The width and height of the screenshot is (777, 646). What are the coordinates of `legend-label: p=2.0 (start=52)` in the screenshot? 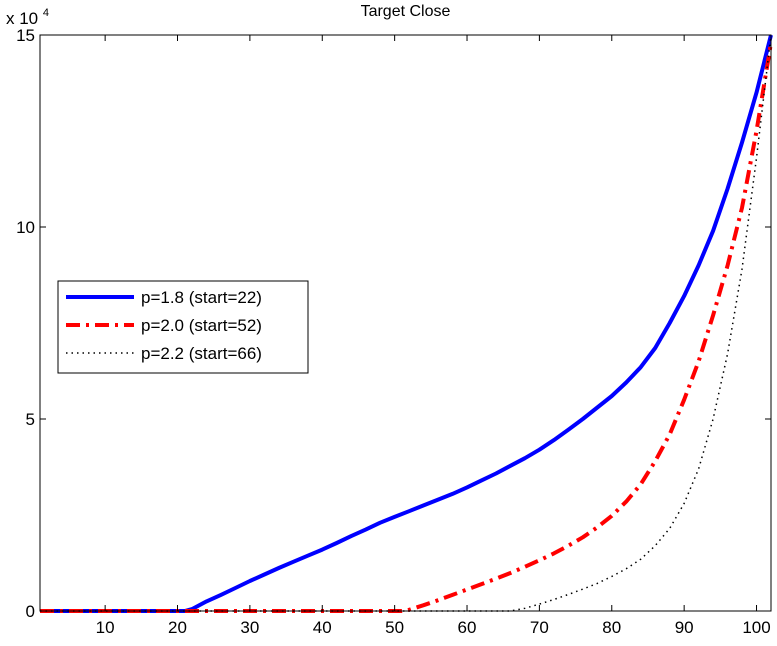 It's located at (201, 325).